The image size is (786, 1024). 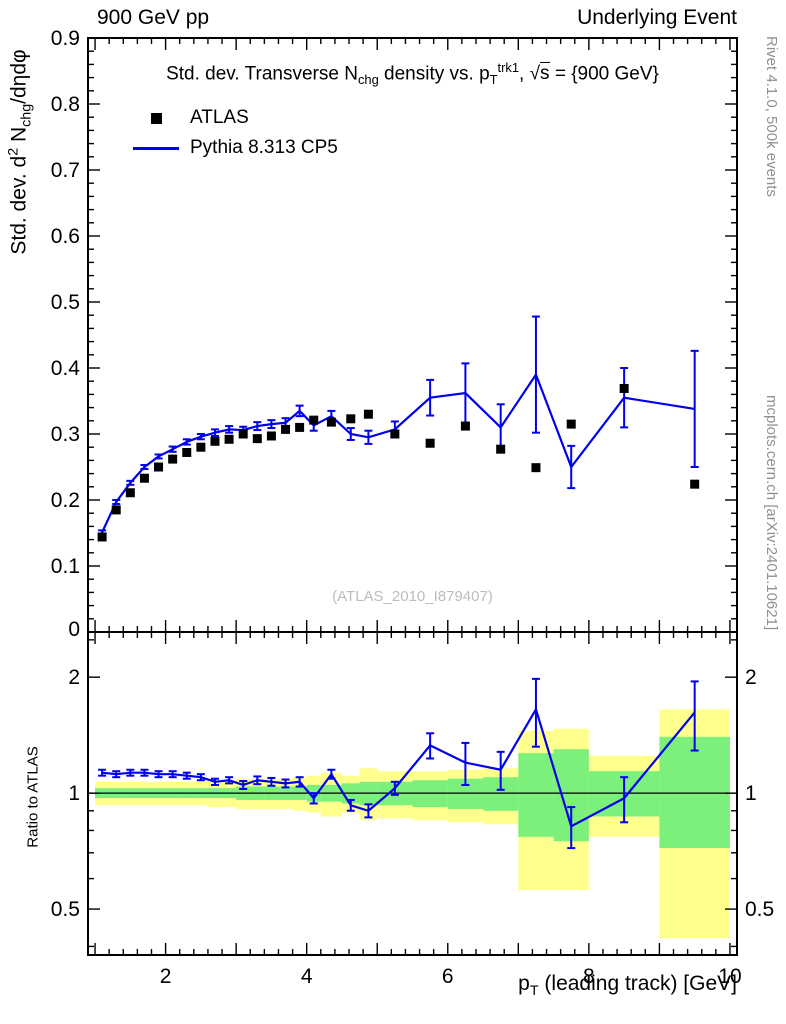 I want to click on atlas-data-points, so click(x=398, y=462).